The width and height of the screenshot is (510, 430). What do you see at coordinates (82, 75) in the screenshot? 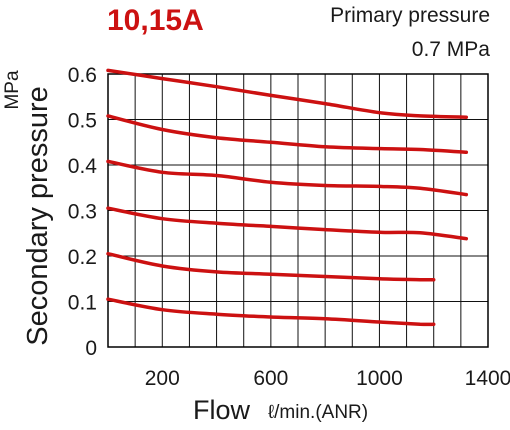
I see `y-tick-label: 0.6` at bounding box center [82, 75].